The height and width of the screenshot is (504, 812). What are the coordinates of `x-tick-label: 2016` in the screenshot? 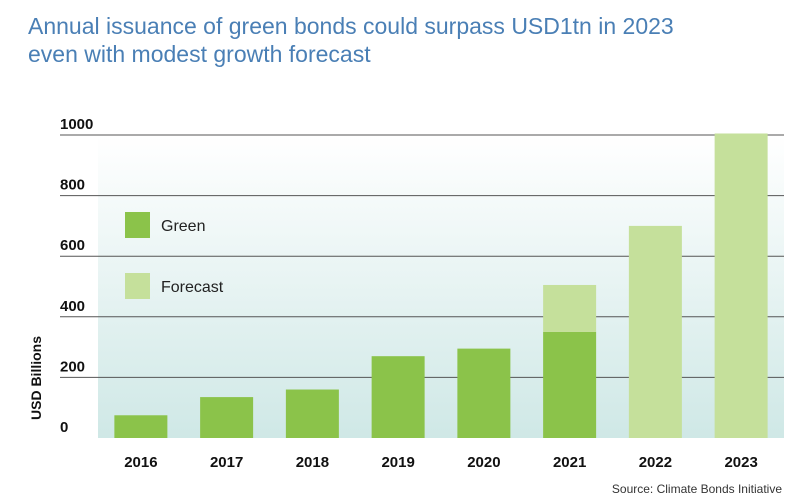 It's located at (140, 462).